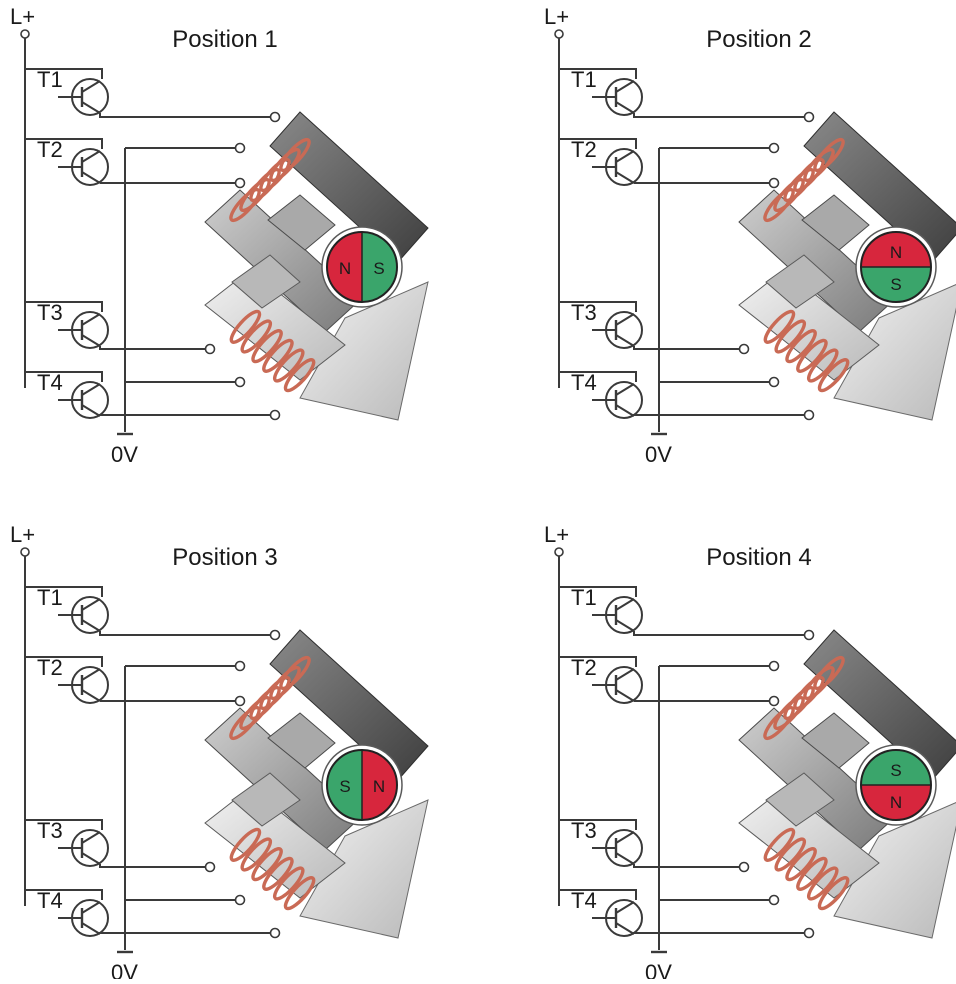 Image resolution: width=956 pixels, height=984 pixels. What do you see at coordinates (895, 284) in the screenshot?
I see `rotor-label-bottom: S` at bounding box center [895, 284].